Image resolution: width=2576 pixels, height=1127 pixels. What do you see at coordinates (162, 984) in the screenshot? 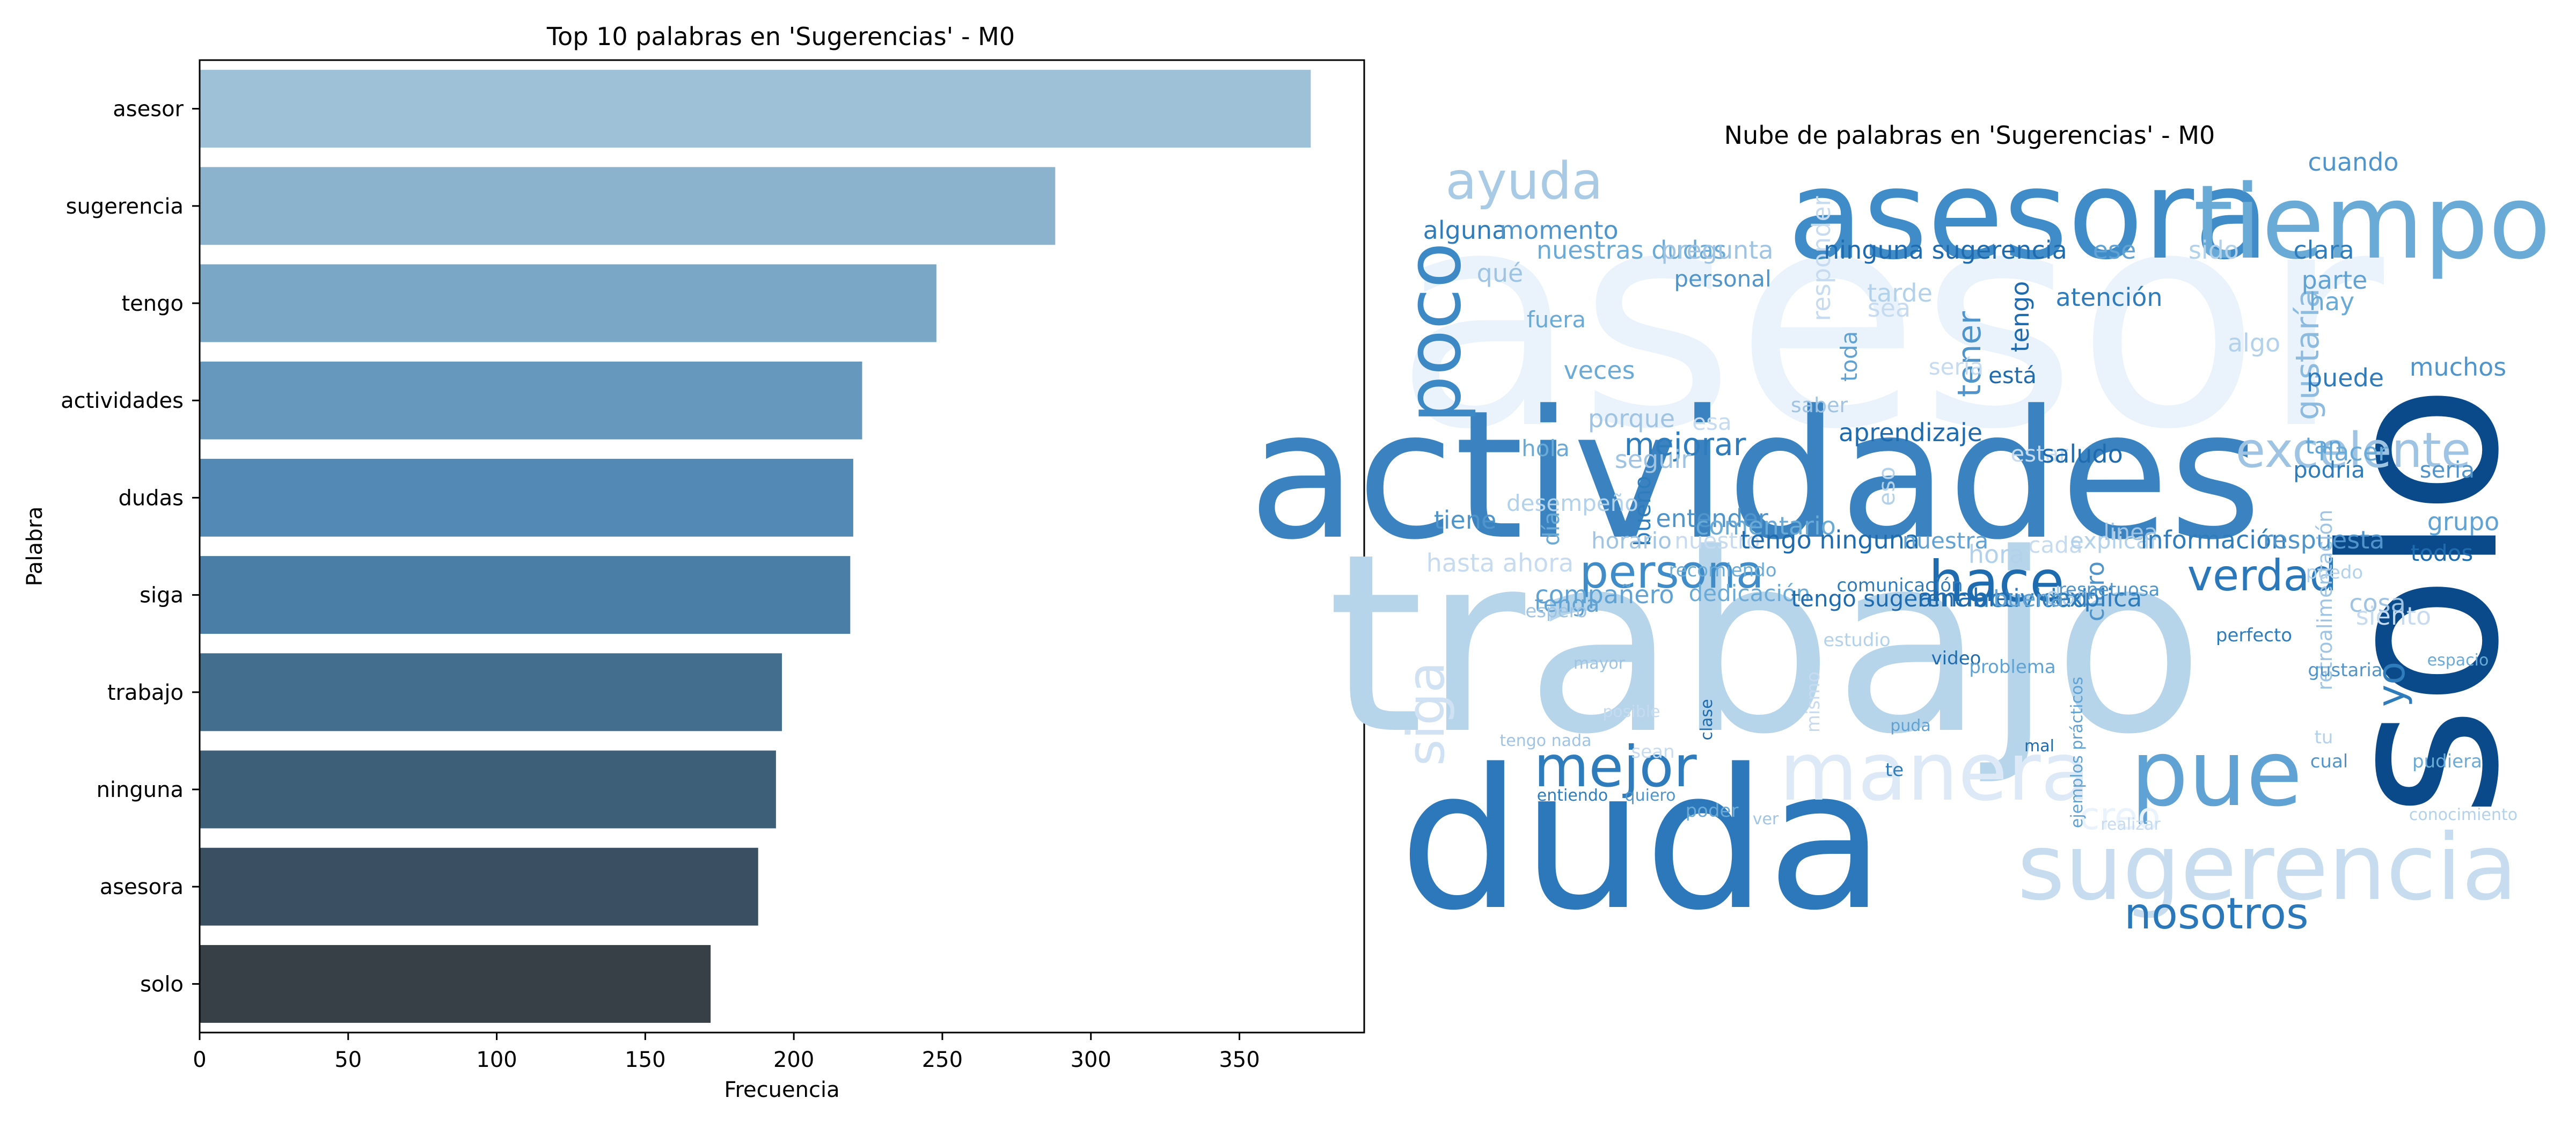
I see `y-tick-label: solo` at bounding box center [162, 984].